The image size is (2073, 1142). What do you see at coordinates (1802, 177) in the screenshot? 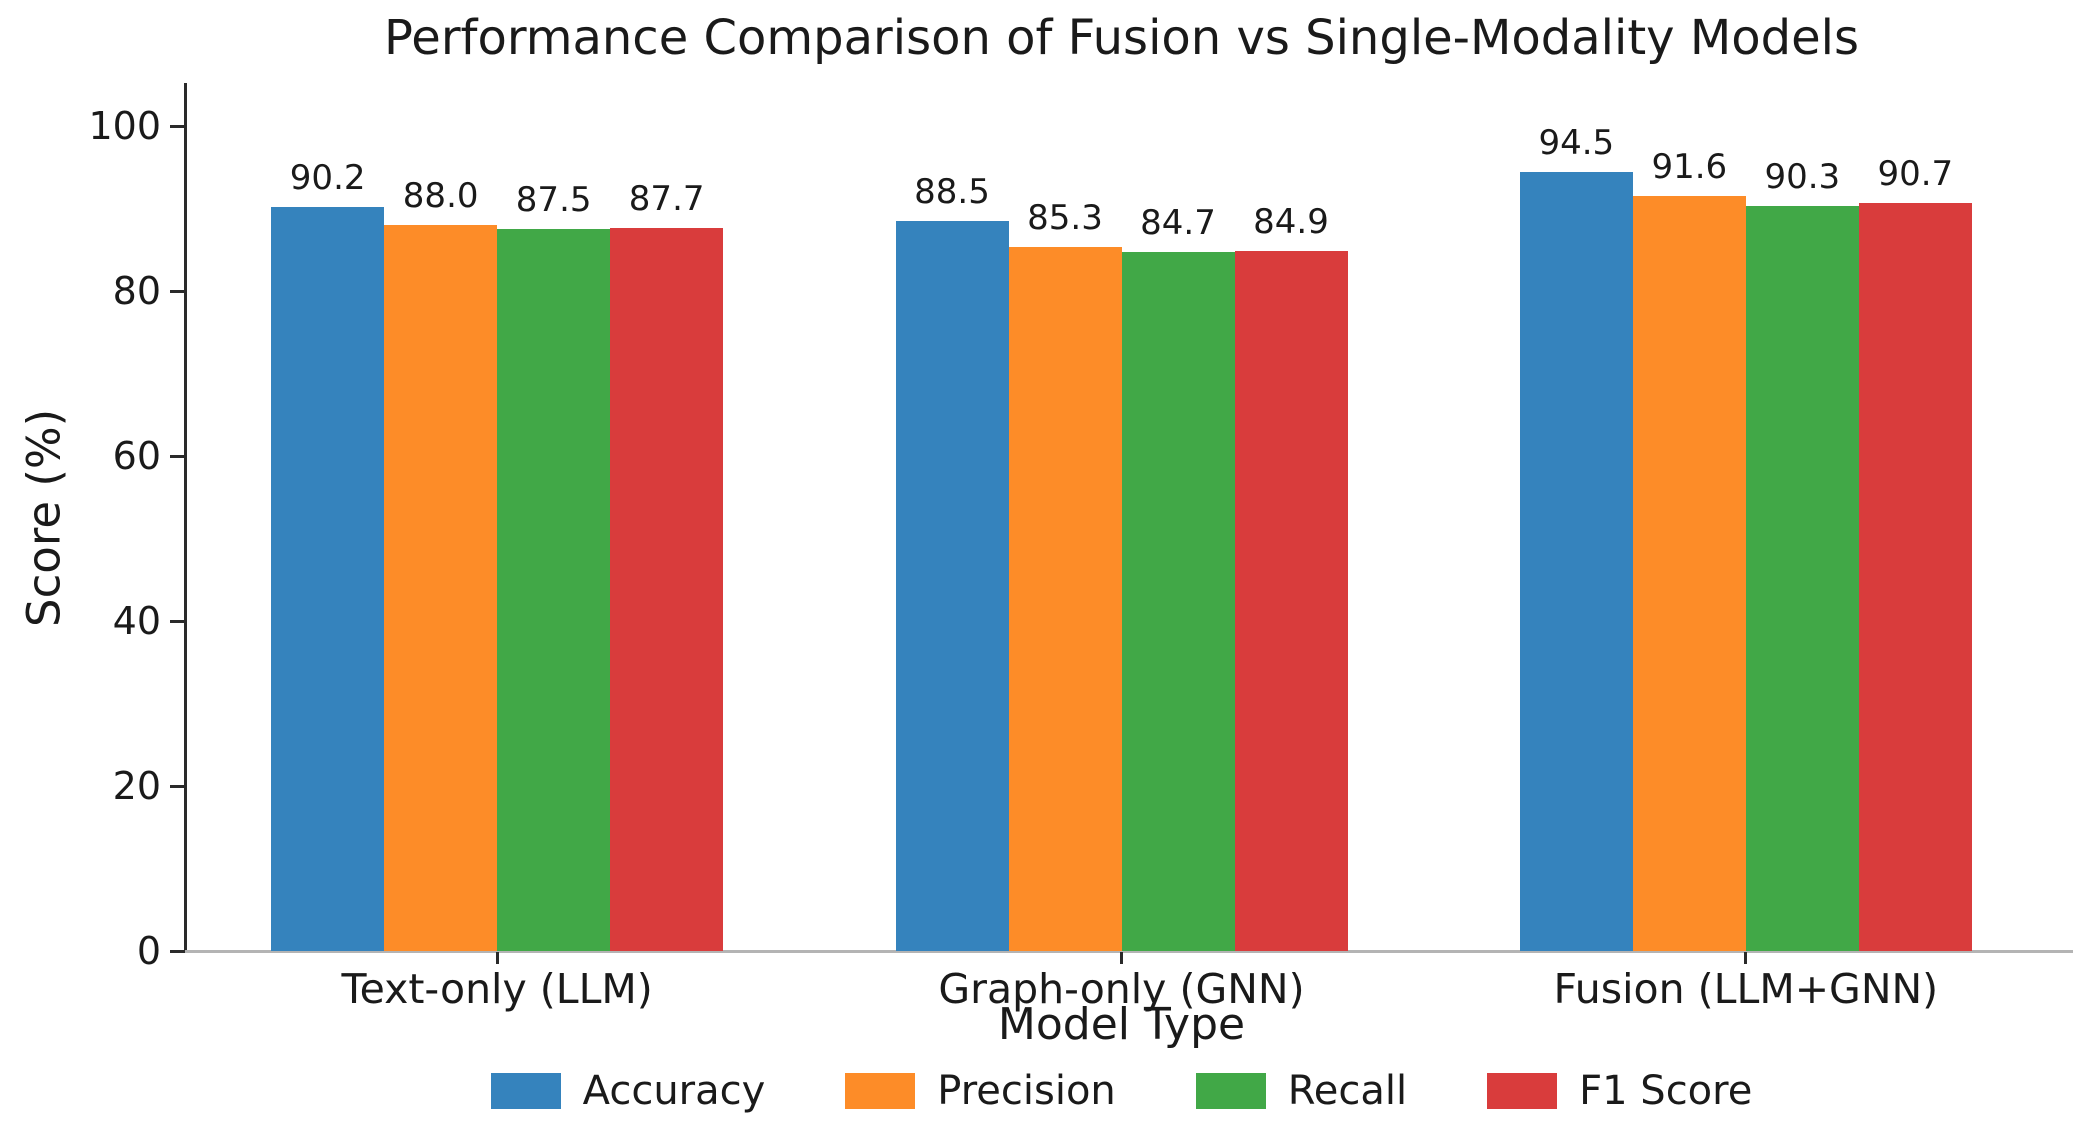
I see `bar-value-label: 90.3` at bounding box center [1802, 177].